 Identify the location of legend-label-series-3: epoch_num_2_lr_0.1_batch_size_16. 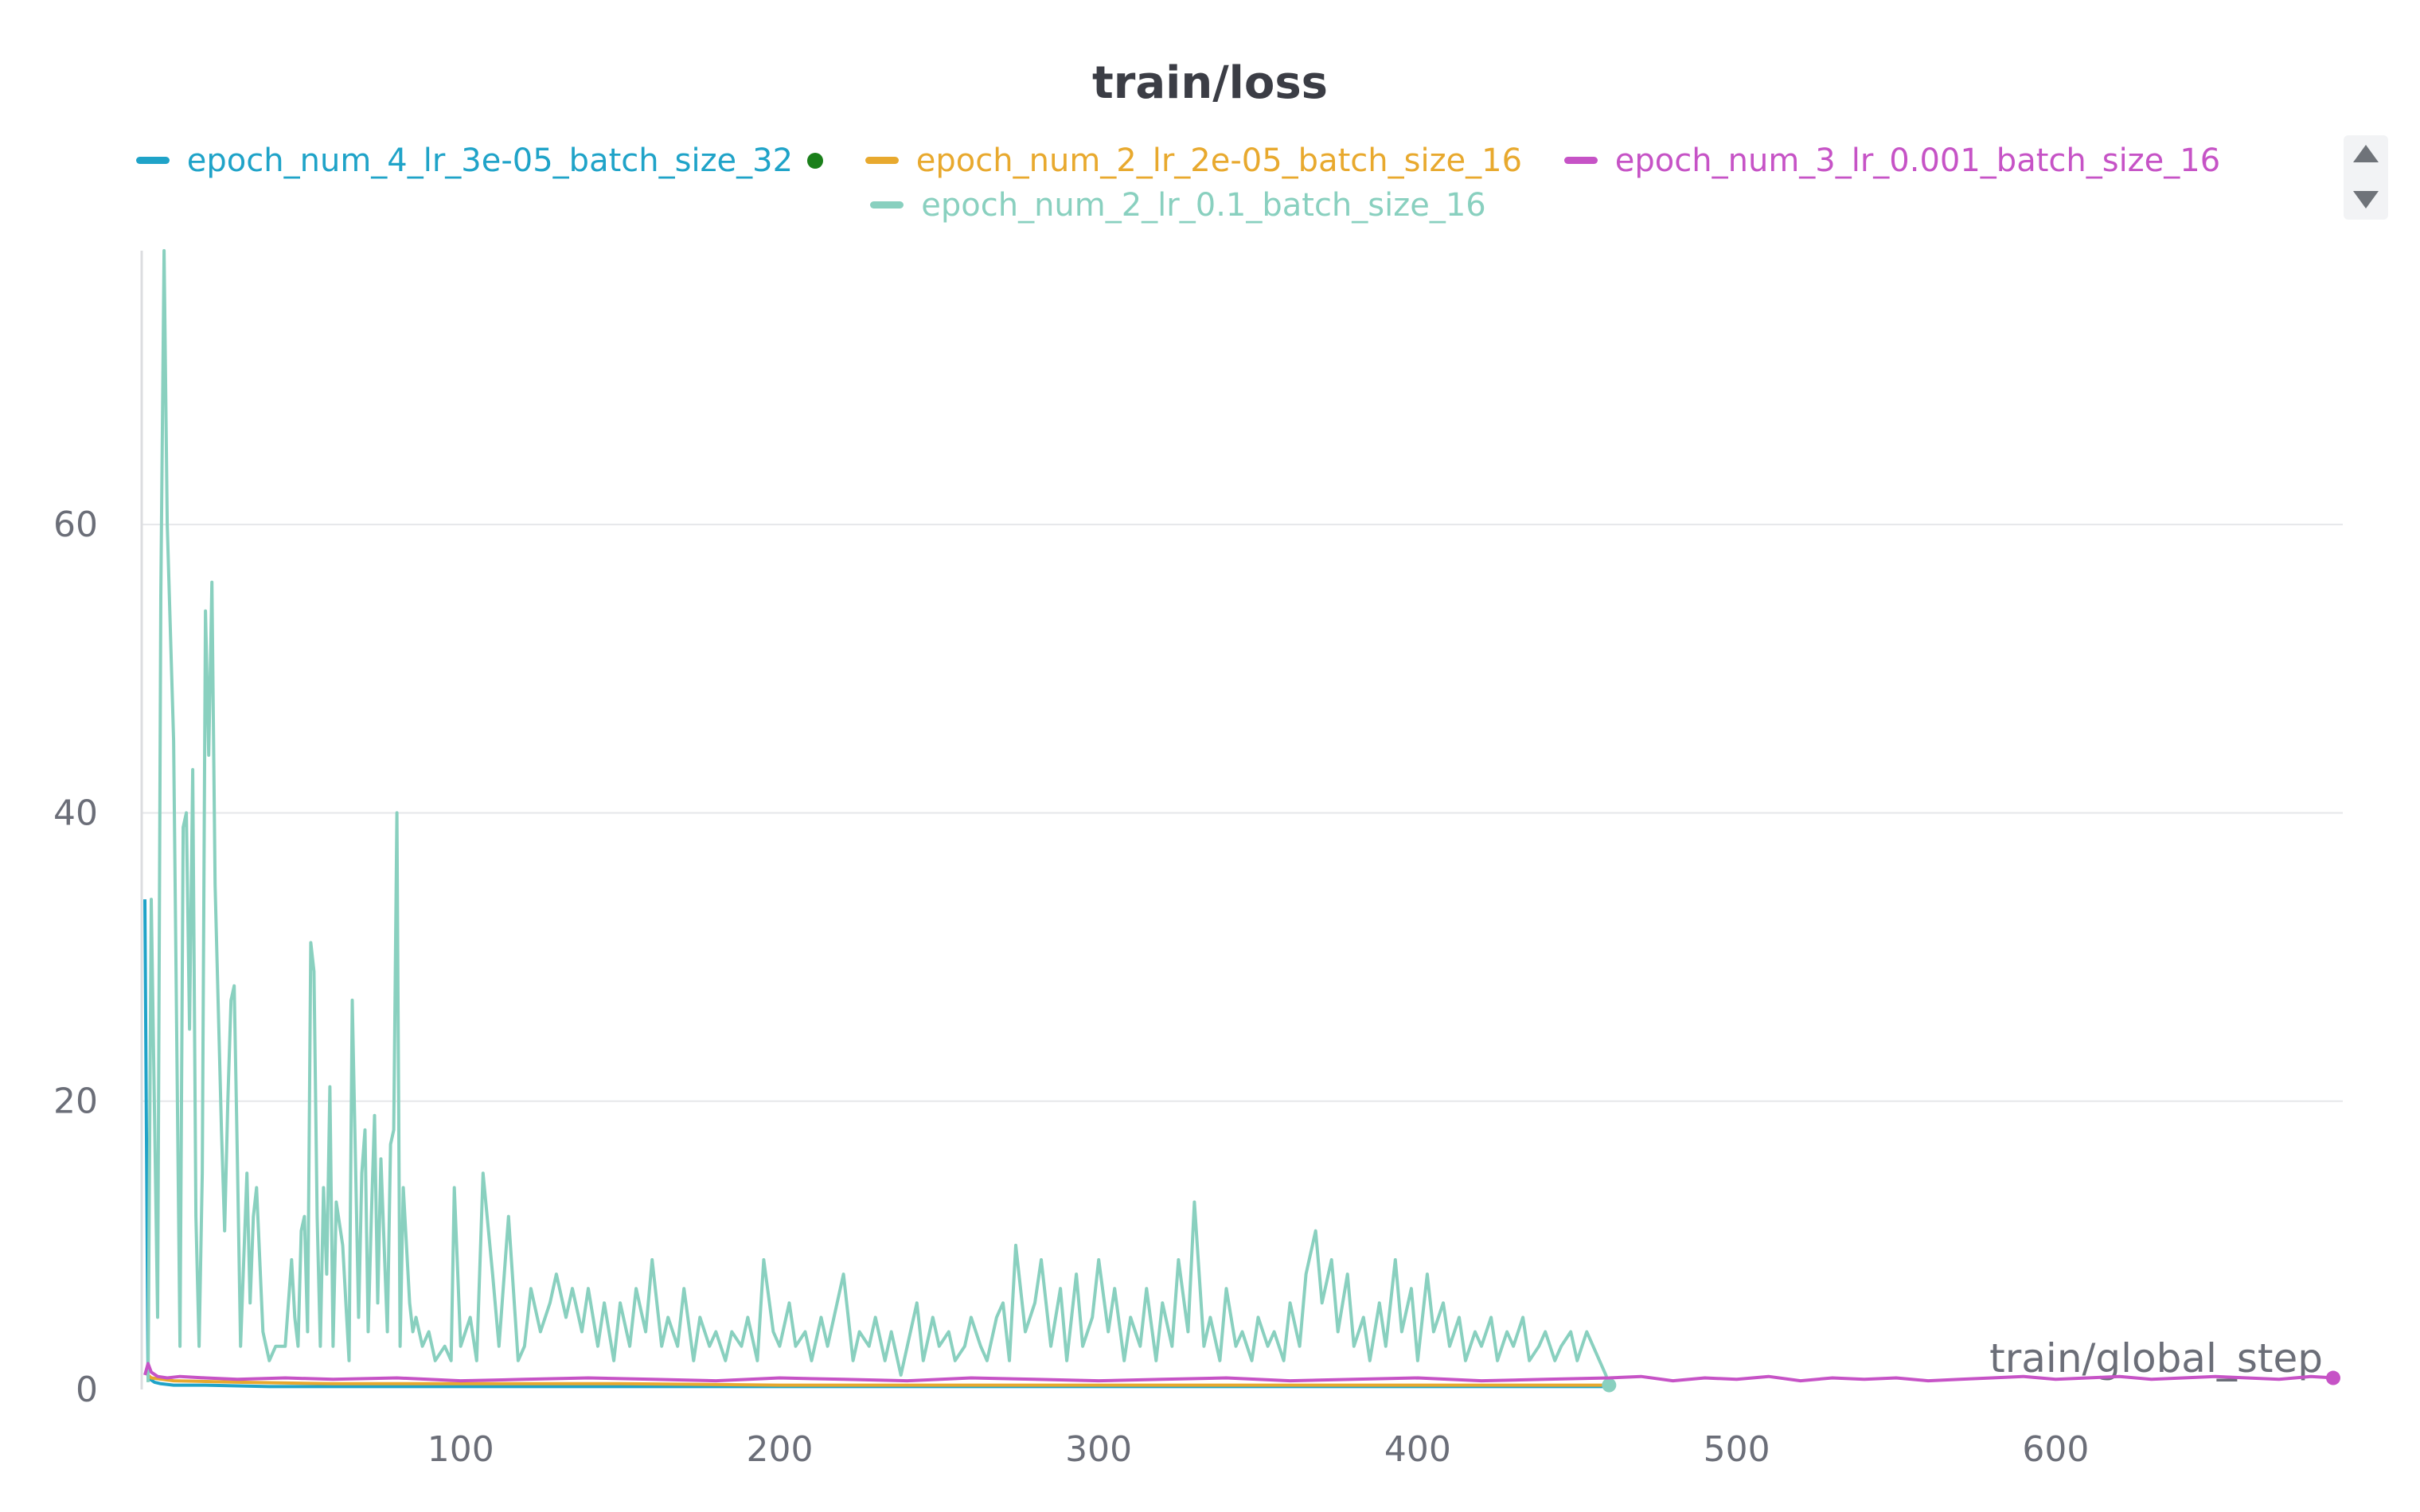
(1203, 205).